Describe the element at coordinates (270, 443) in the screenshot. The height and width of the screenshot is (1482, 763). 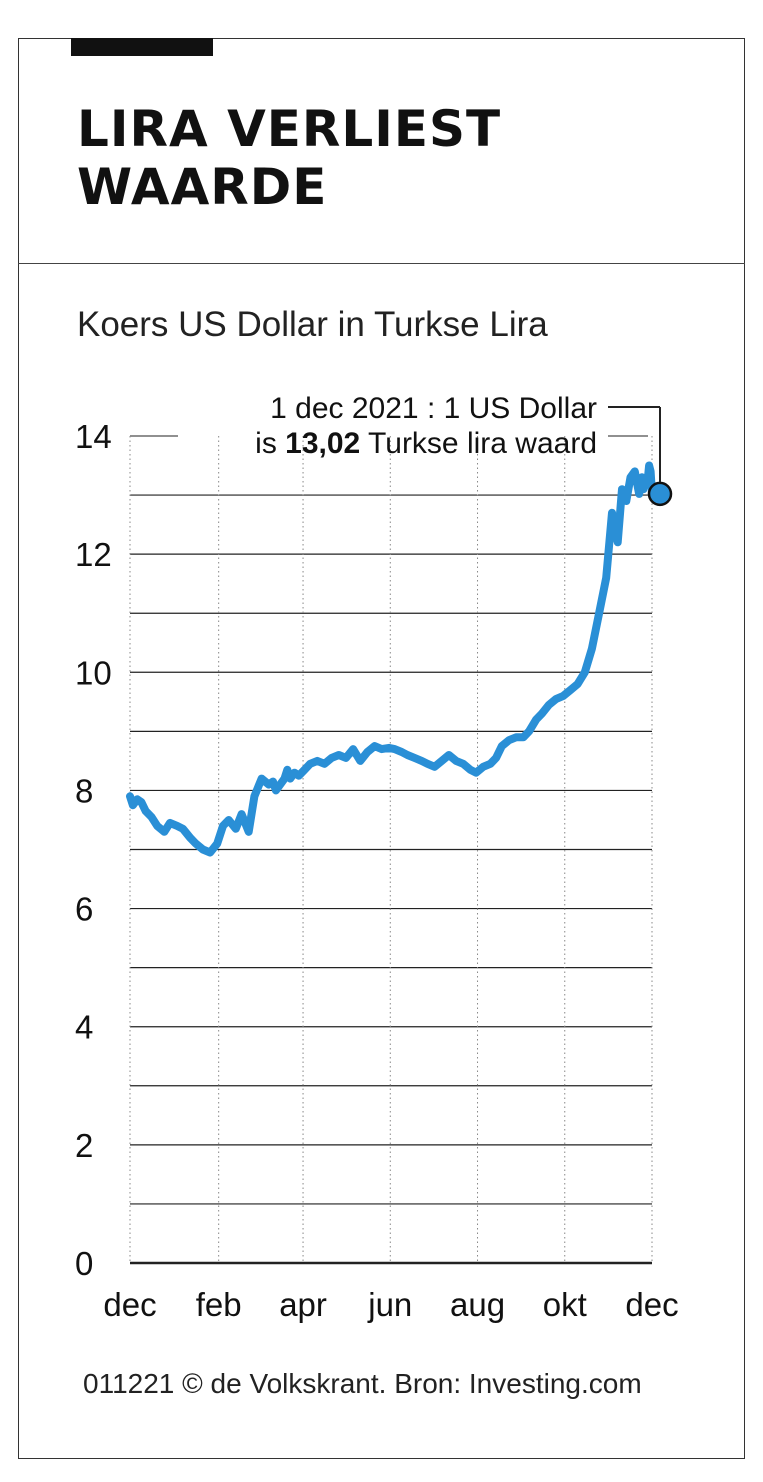
I see `annotation-prefix: is` at that location.